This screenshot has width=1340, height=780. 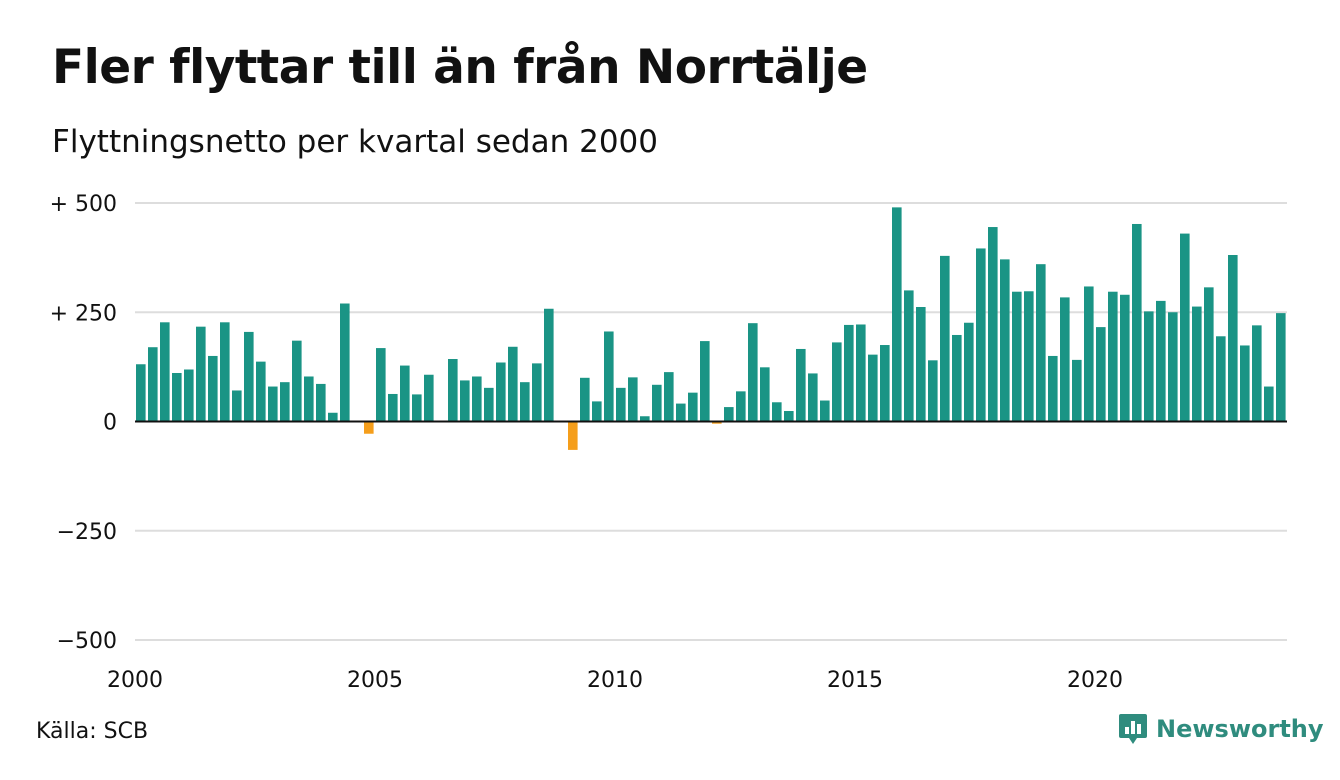 What do you see at coordinates (92, 731) in the screenshot?
I see `source-note: Källa: SCB` at bounding box center [92, 731].